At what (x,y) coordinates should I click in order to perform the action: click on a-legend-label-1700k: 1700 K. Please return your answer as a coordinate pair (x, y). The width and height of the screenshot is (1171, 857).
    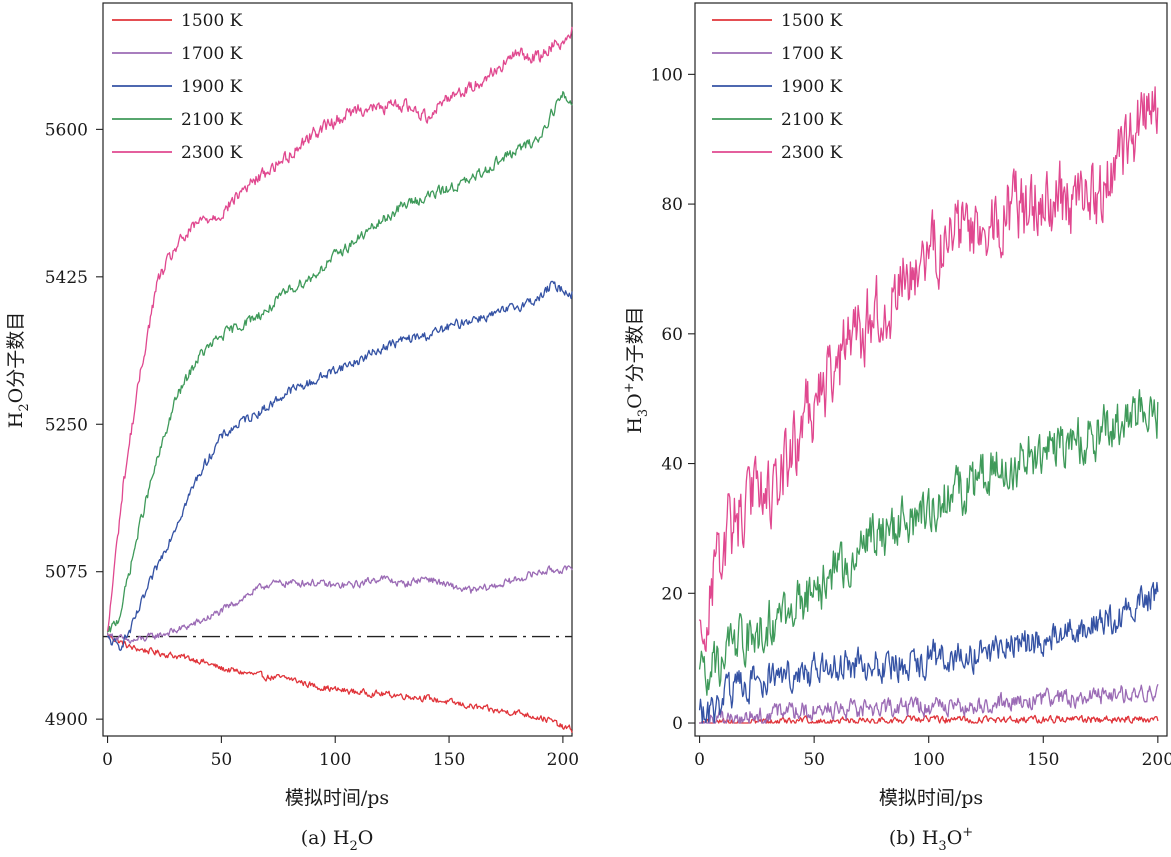
    Looking at the image, I should click on (212, 54).